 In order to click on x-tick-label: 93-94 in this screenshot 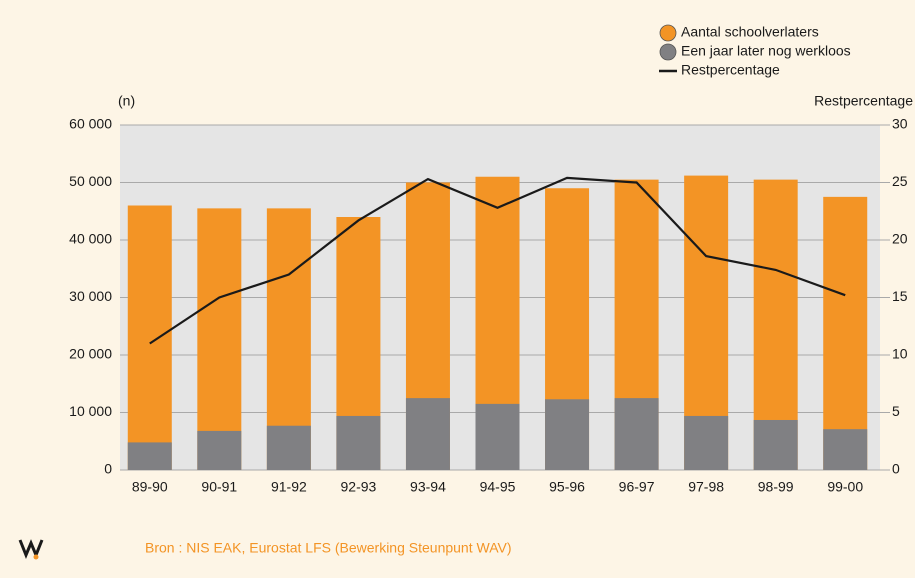, I will do `click(428, 487)`.